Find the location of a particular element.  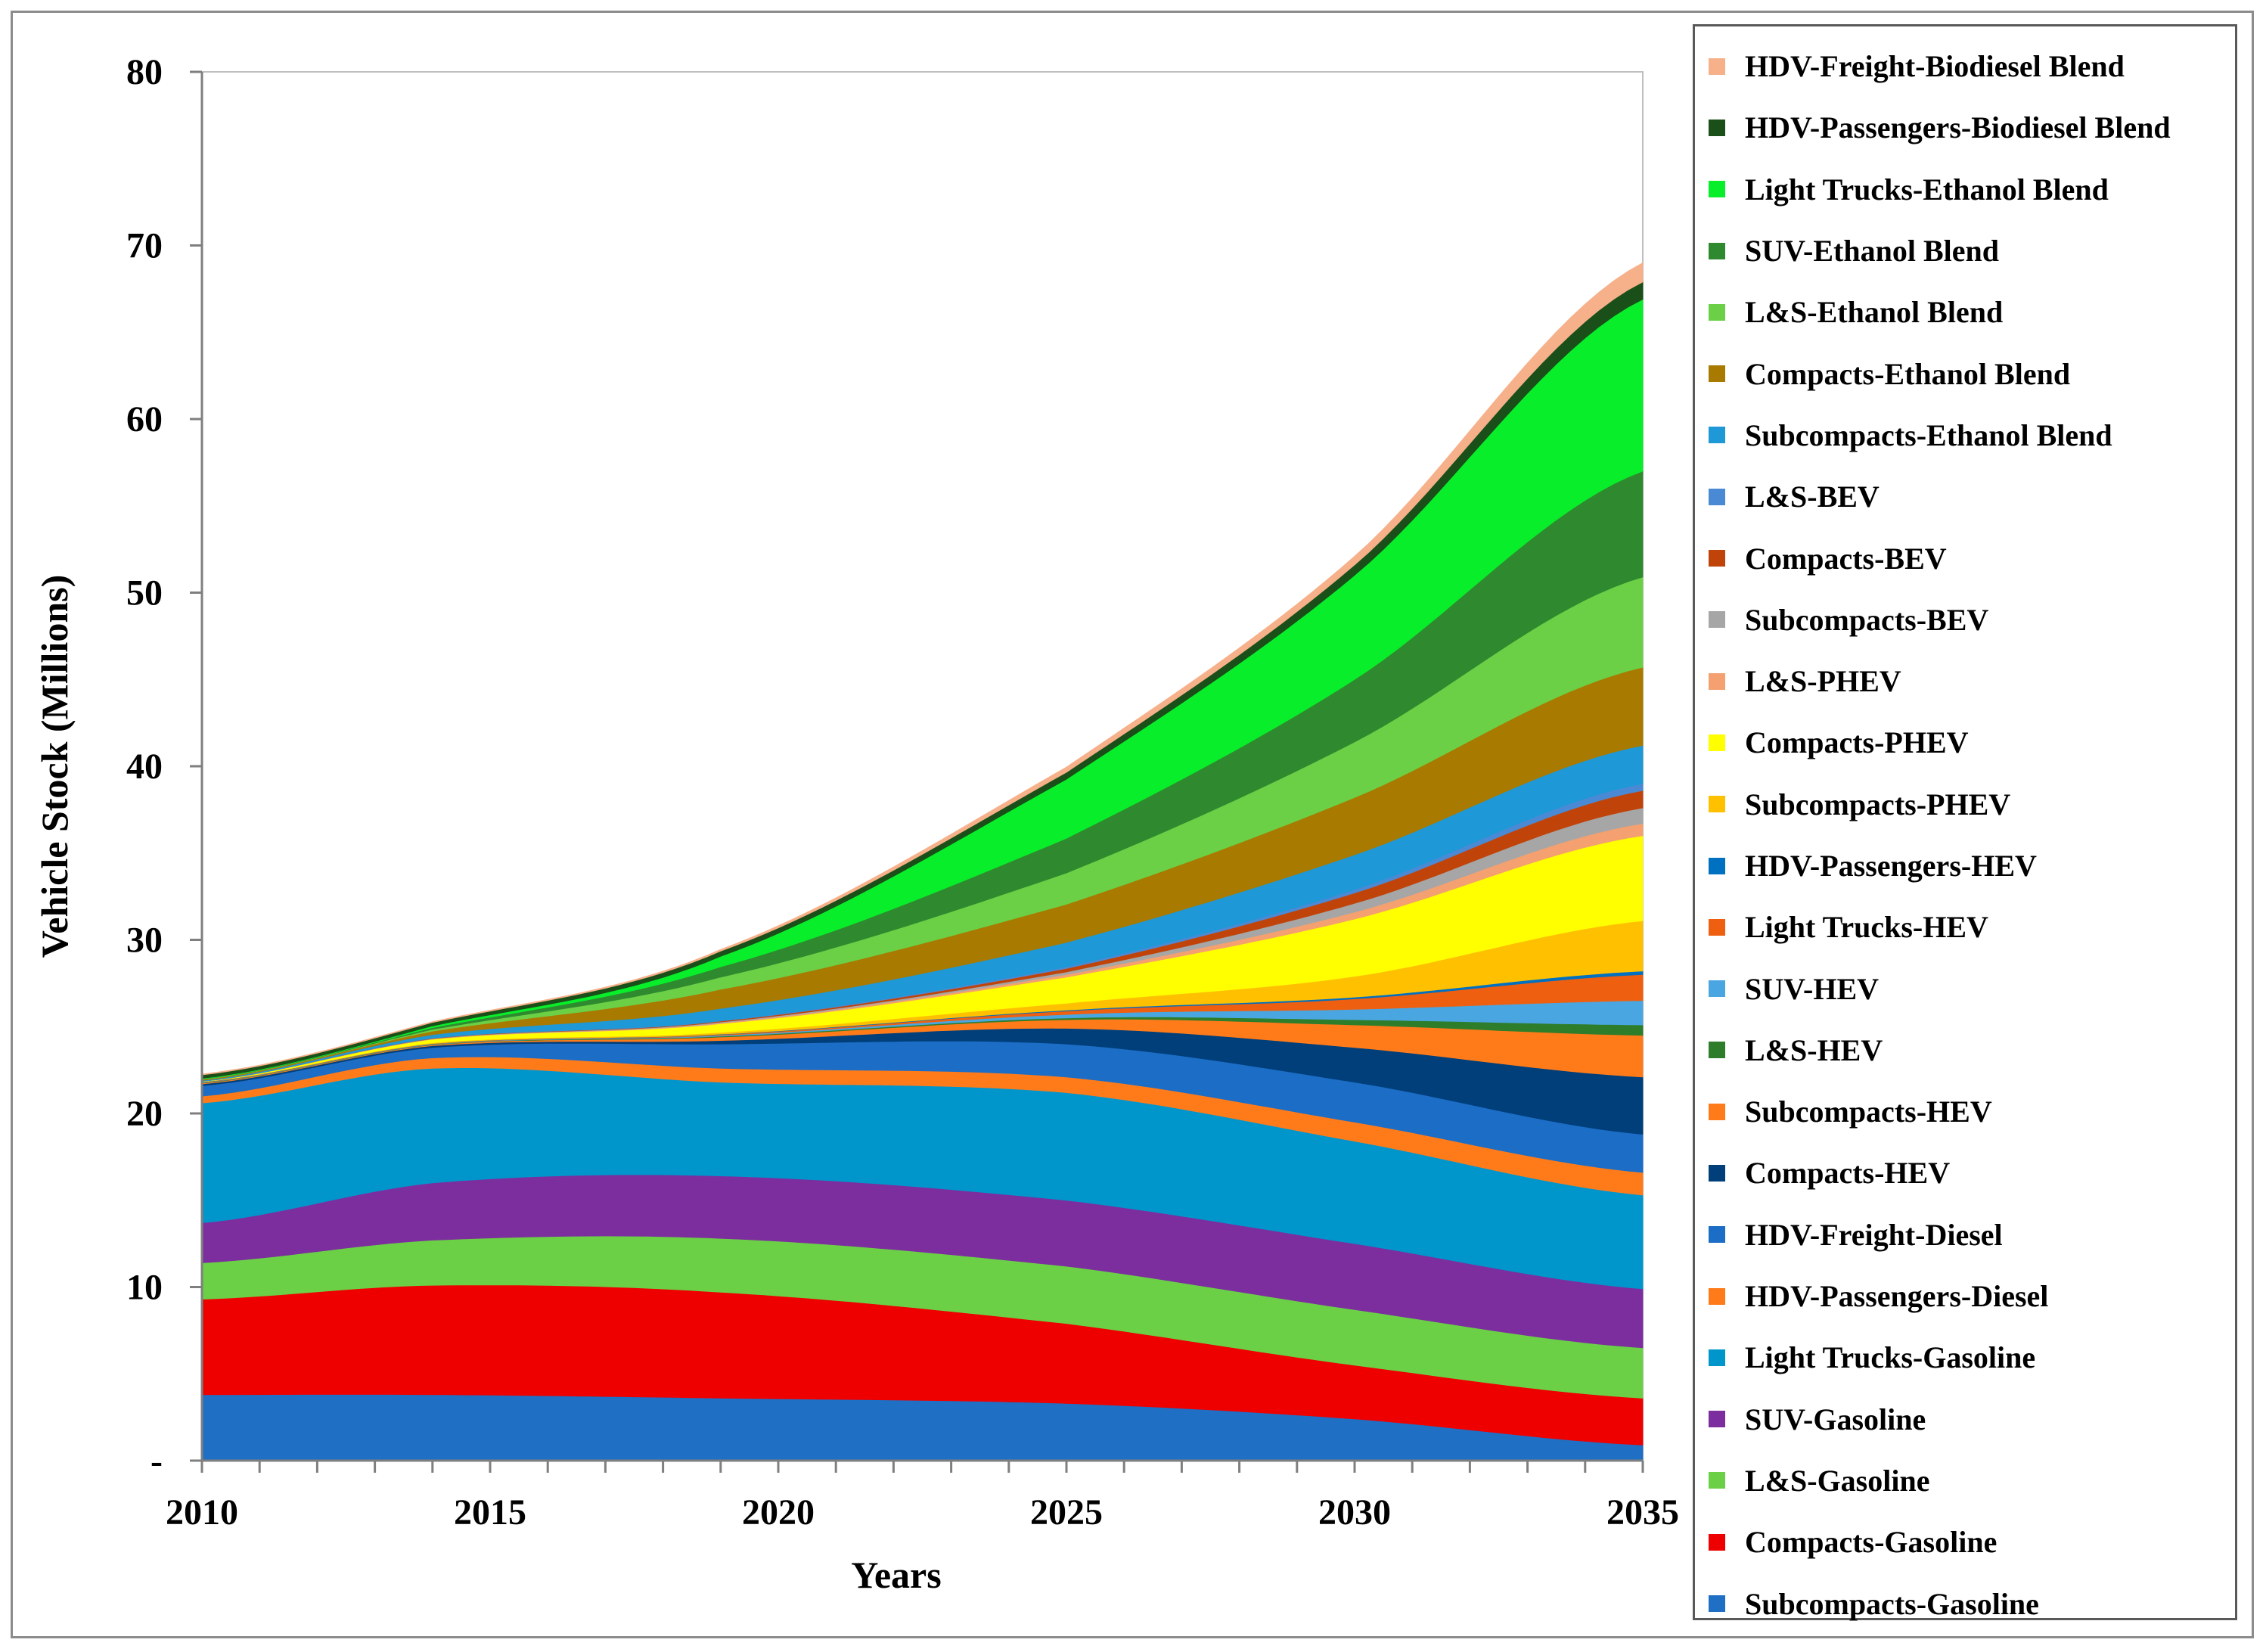

legend-item-hdv-freight-diesel: HDV-Freight-Diesel is located at coordinates (1965, 1234).